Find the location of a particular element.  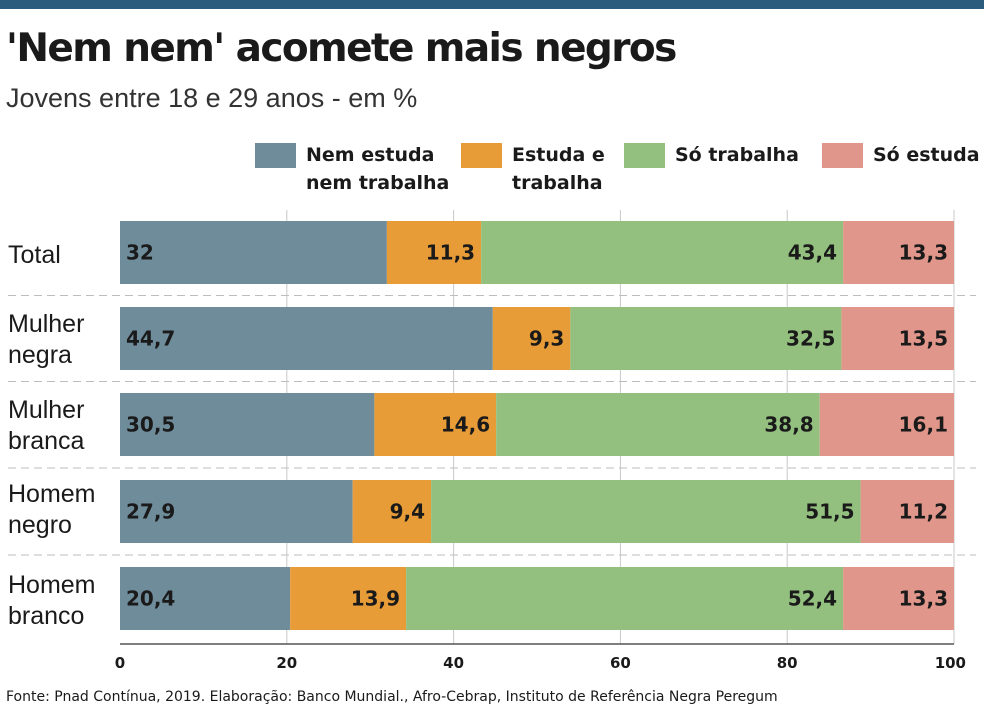

x-tick-label: 60 is located at coordinates (620, 663).